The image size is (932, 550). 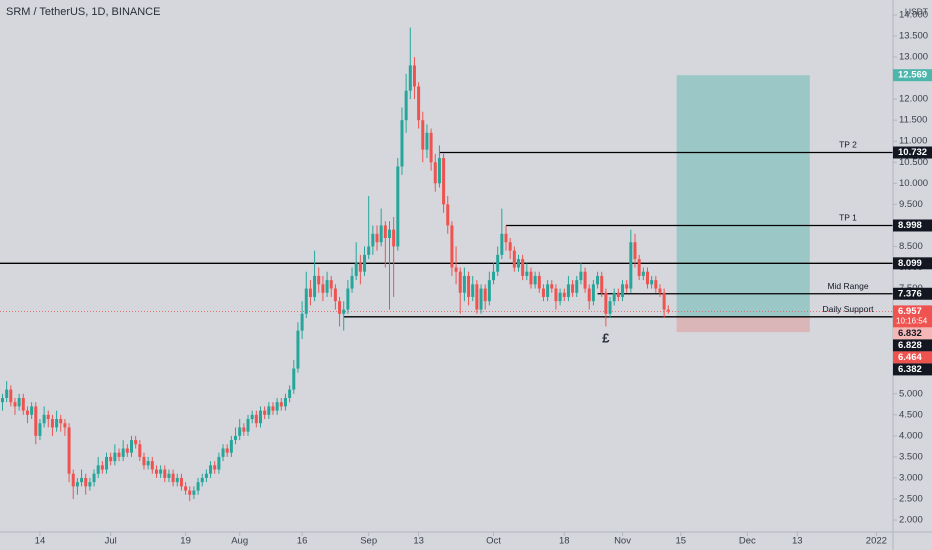 I want to click on price-badge-label: 6.464, so click(x=910, y=357).